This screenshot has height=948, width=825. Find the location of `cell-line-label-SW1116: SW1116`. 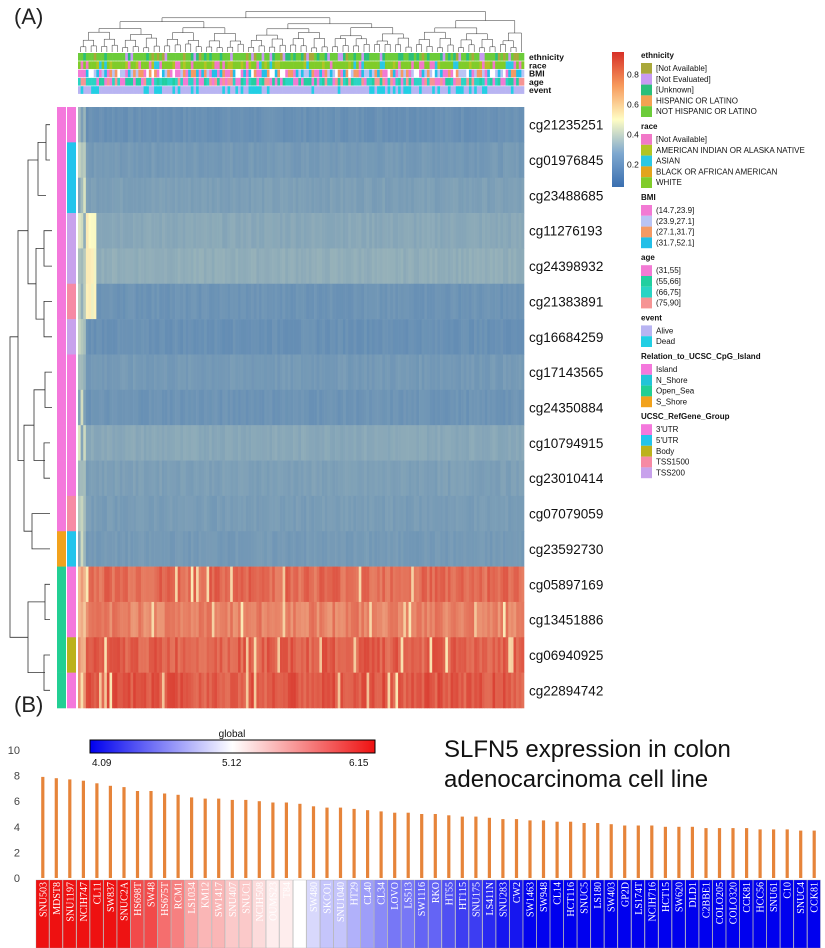

cell-line-label-SW1116: SW1116 is located at coordinates (422, 899).